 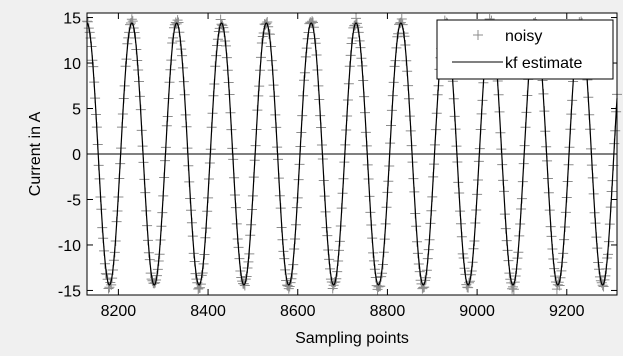 I want to click on y-tick-label: 0, so click(x=76, y=155).